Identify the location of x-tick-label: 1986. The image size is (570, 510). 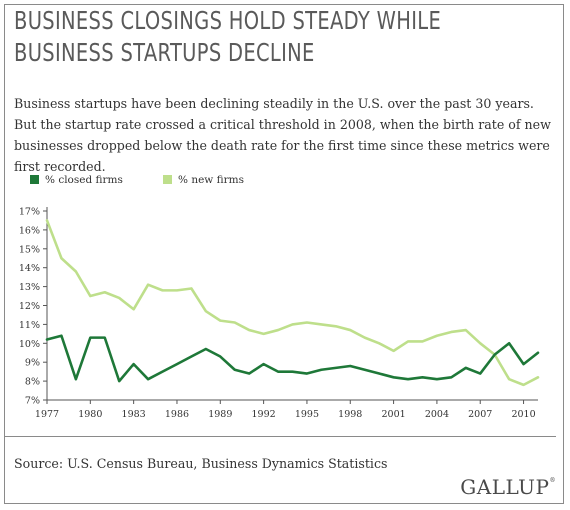
(177, 414).